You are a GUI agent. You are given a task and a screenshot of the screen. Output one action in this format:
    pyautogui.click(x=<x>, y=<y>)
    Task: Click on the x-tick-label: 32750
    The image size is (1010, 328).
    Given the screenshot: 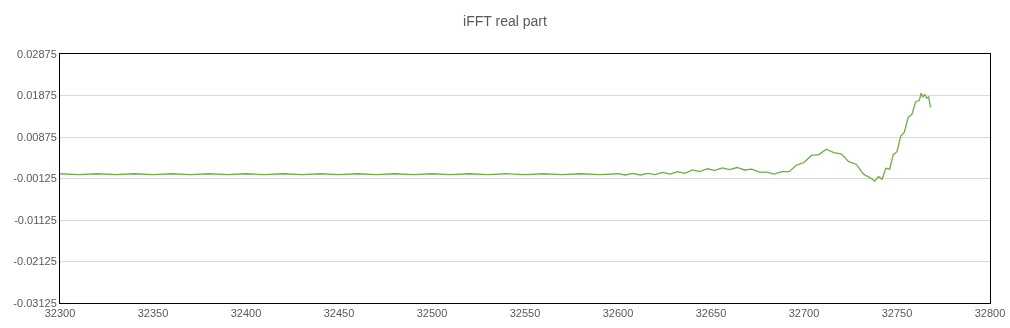 What is the action you would take?
    pyautogui.click(x=897, y=313)
    